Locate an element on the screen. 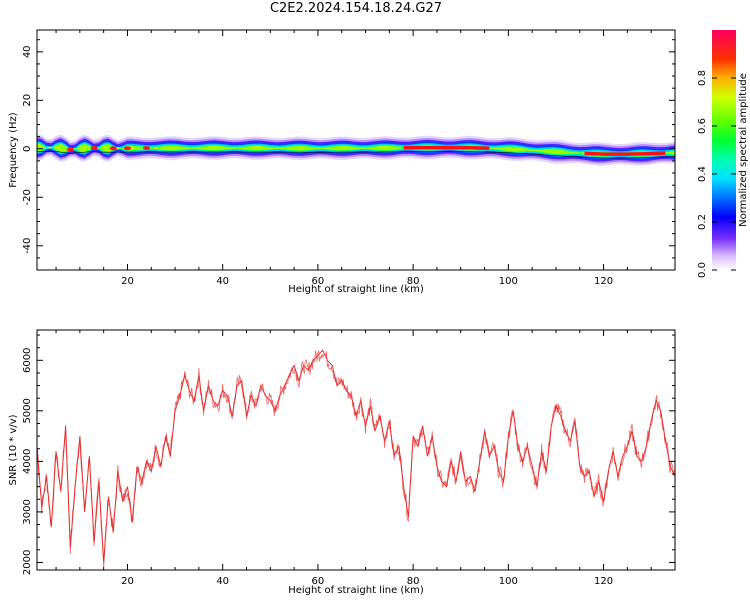 This screenshot has width=750, height=600. spectrogram-center-line is located at coordinates (356, 155).